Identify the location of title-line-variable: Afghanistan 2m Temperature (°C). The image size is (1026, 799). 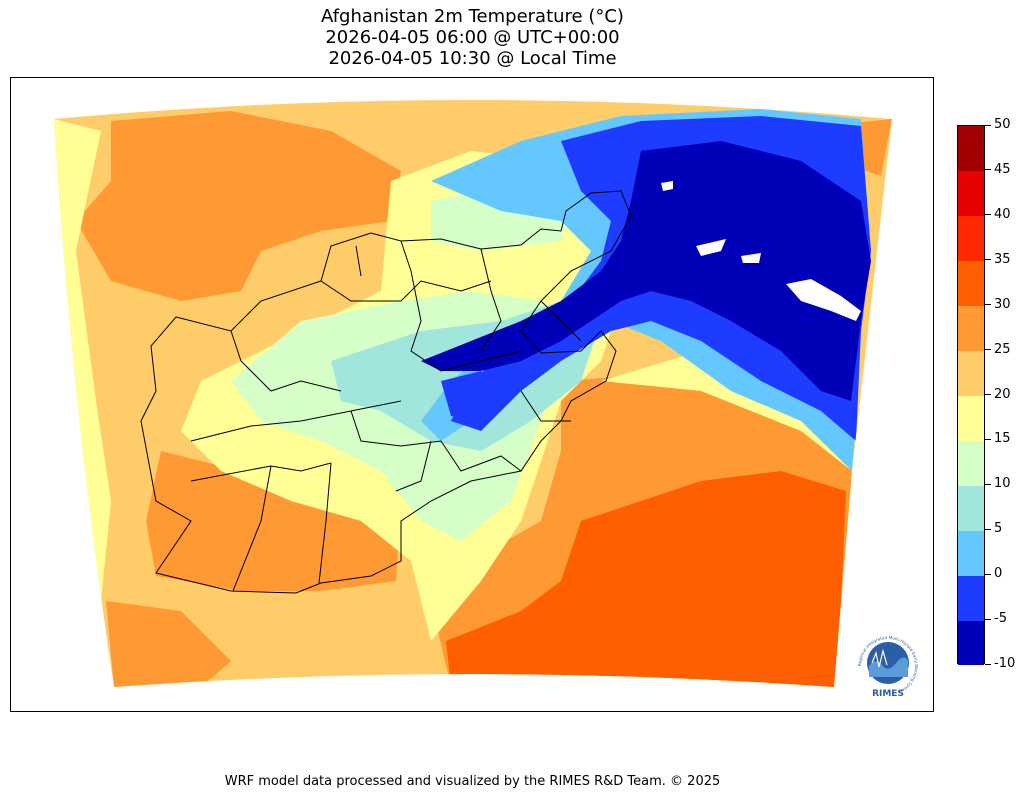
(472, 16).